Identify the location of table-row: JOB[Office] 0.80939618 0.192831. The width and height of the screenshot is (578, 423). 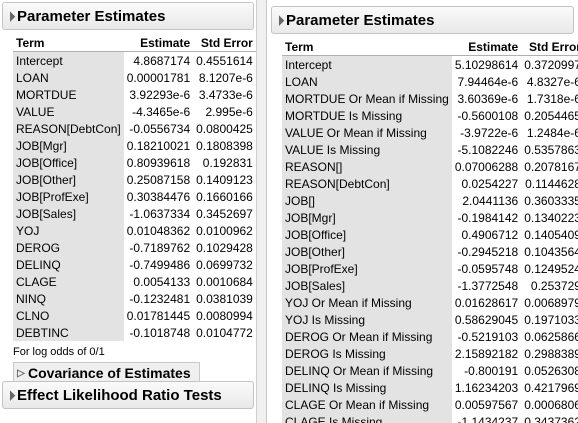
(134, 162).